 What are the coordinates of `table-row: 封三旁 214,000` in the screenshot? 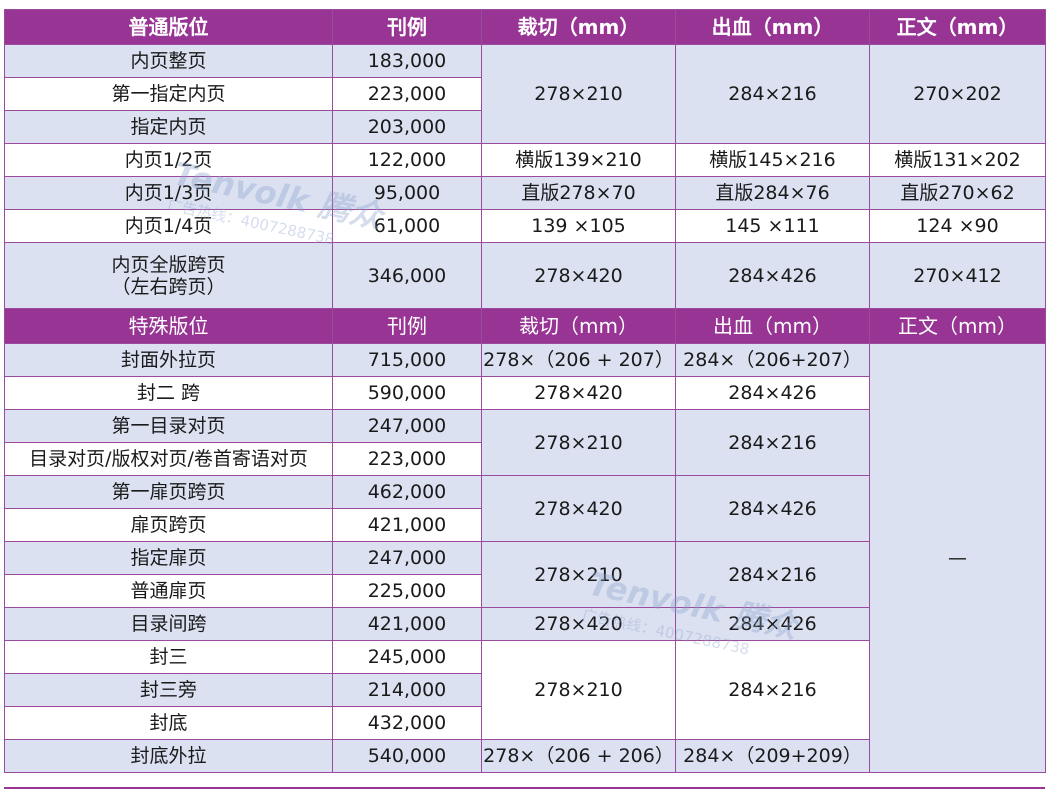 It's located at (525, 690).